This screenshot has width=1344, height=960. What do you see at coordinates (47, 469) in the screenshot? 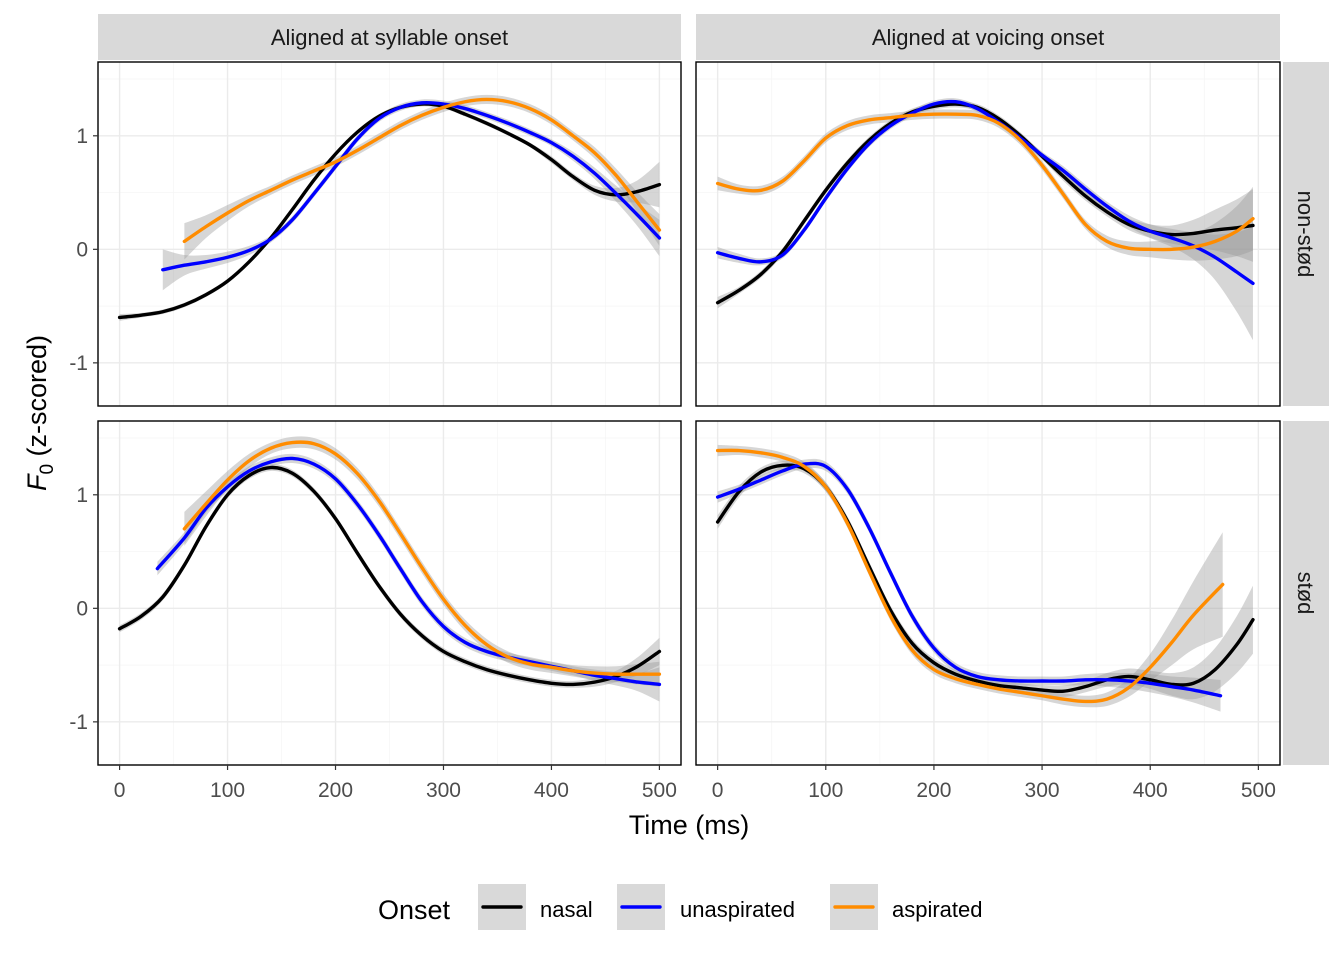
I see `y-axis-title-sub: 0` at bounding box center [47, 469].